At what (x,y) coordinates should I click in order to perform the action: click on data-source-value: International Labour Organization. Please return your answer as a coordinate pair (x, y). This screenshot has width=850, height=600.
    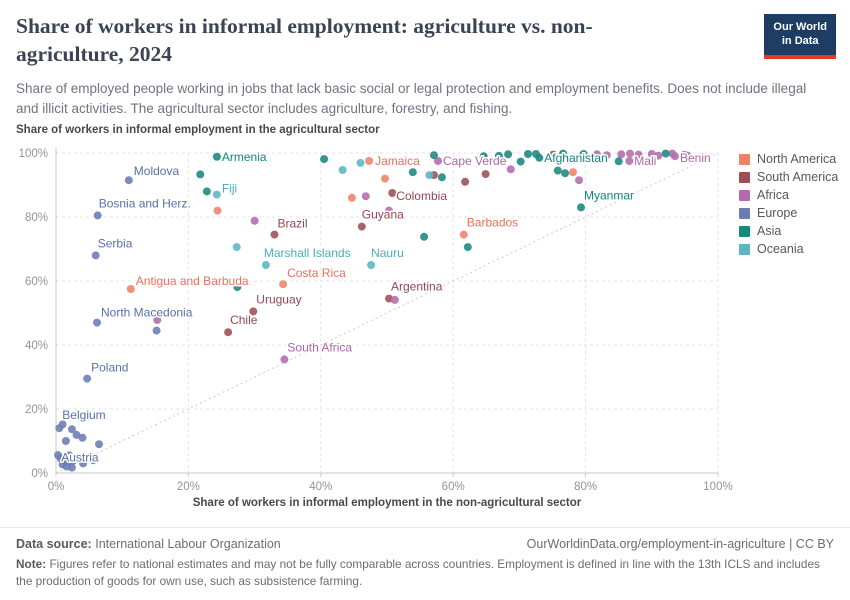
    Looking at the image, I should click on (188, 544).